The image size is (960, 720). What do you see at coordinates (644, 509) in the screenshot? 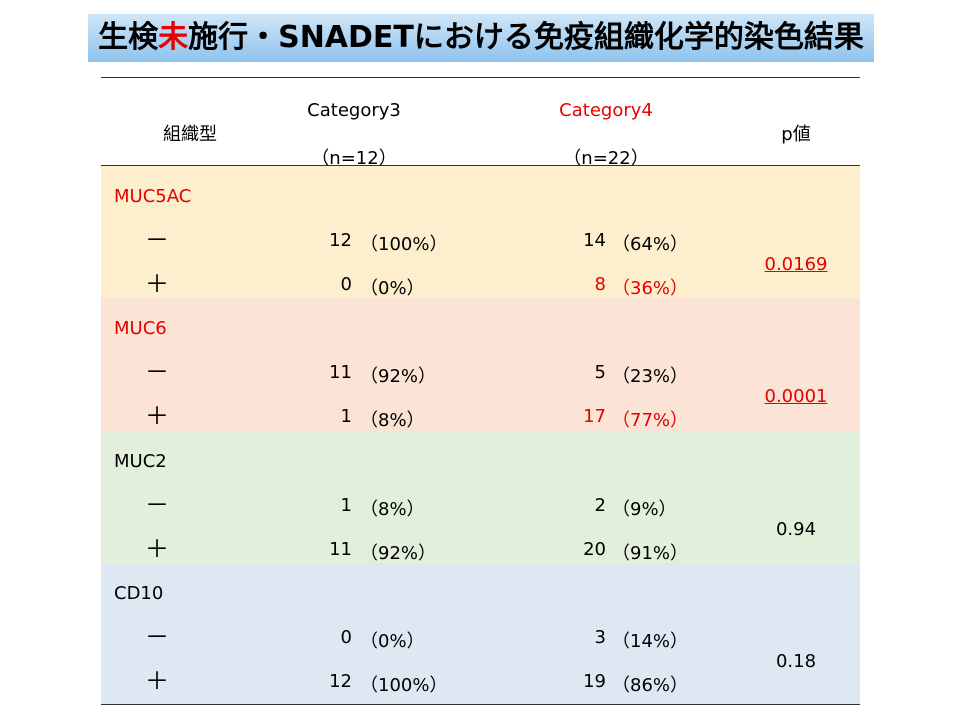
I see `category4-percent: （9%）` at bounding box center [644, 509].